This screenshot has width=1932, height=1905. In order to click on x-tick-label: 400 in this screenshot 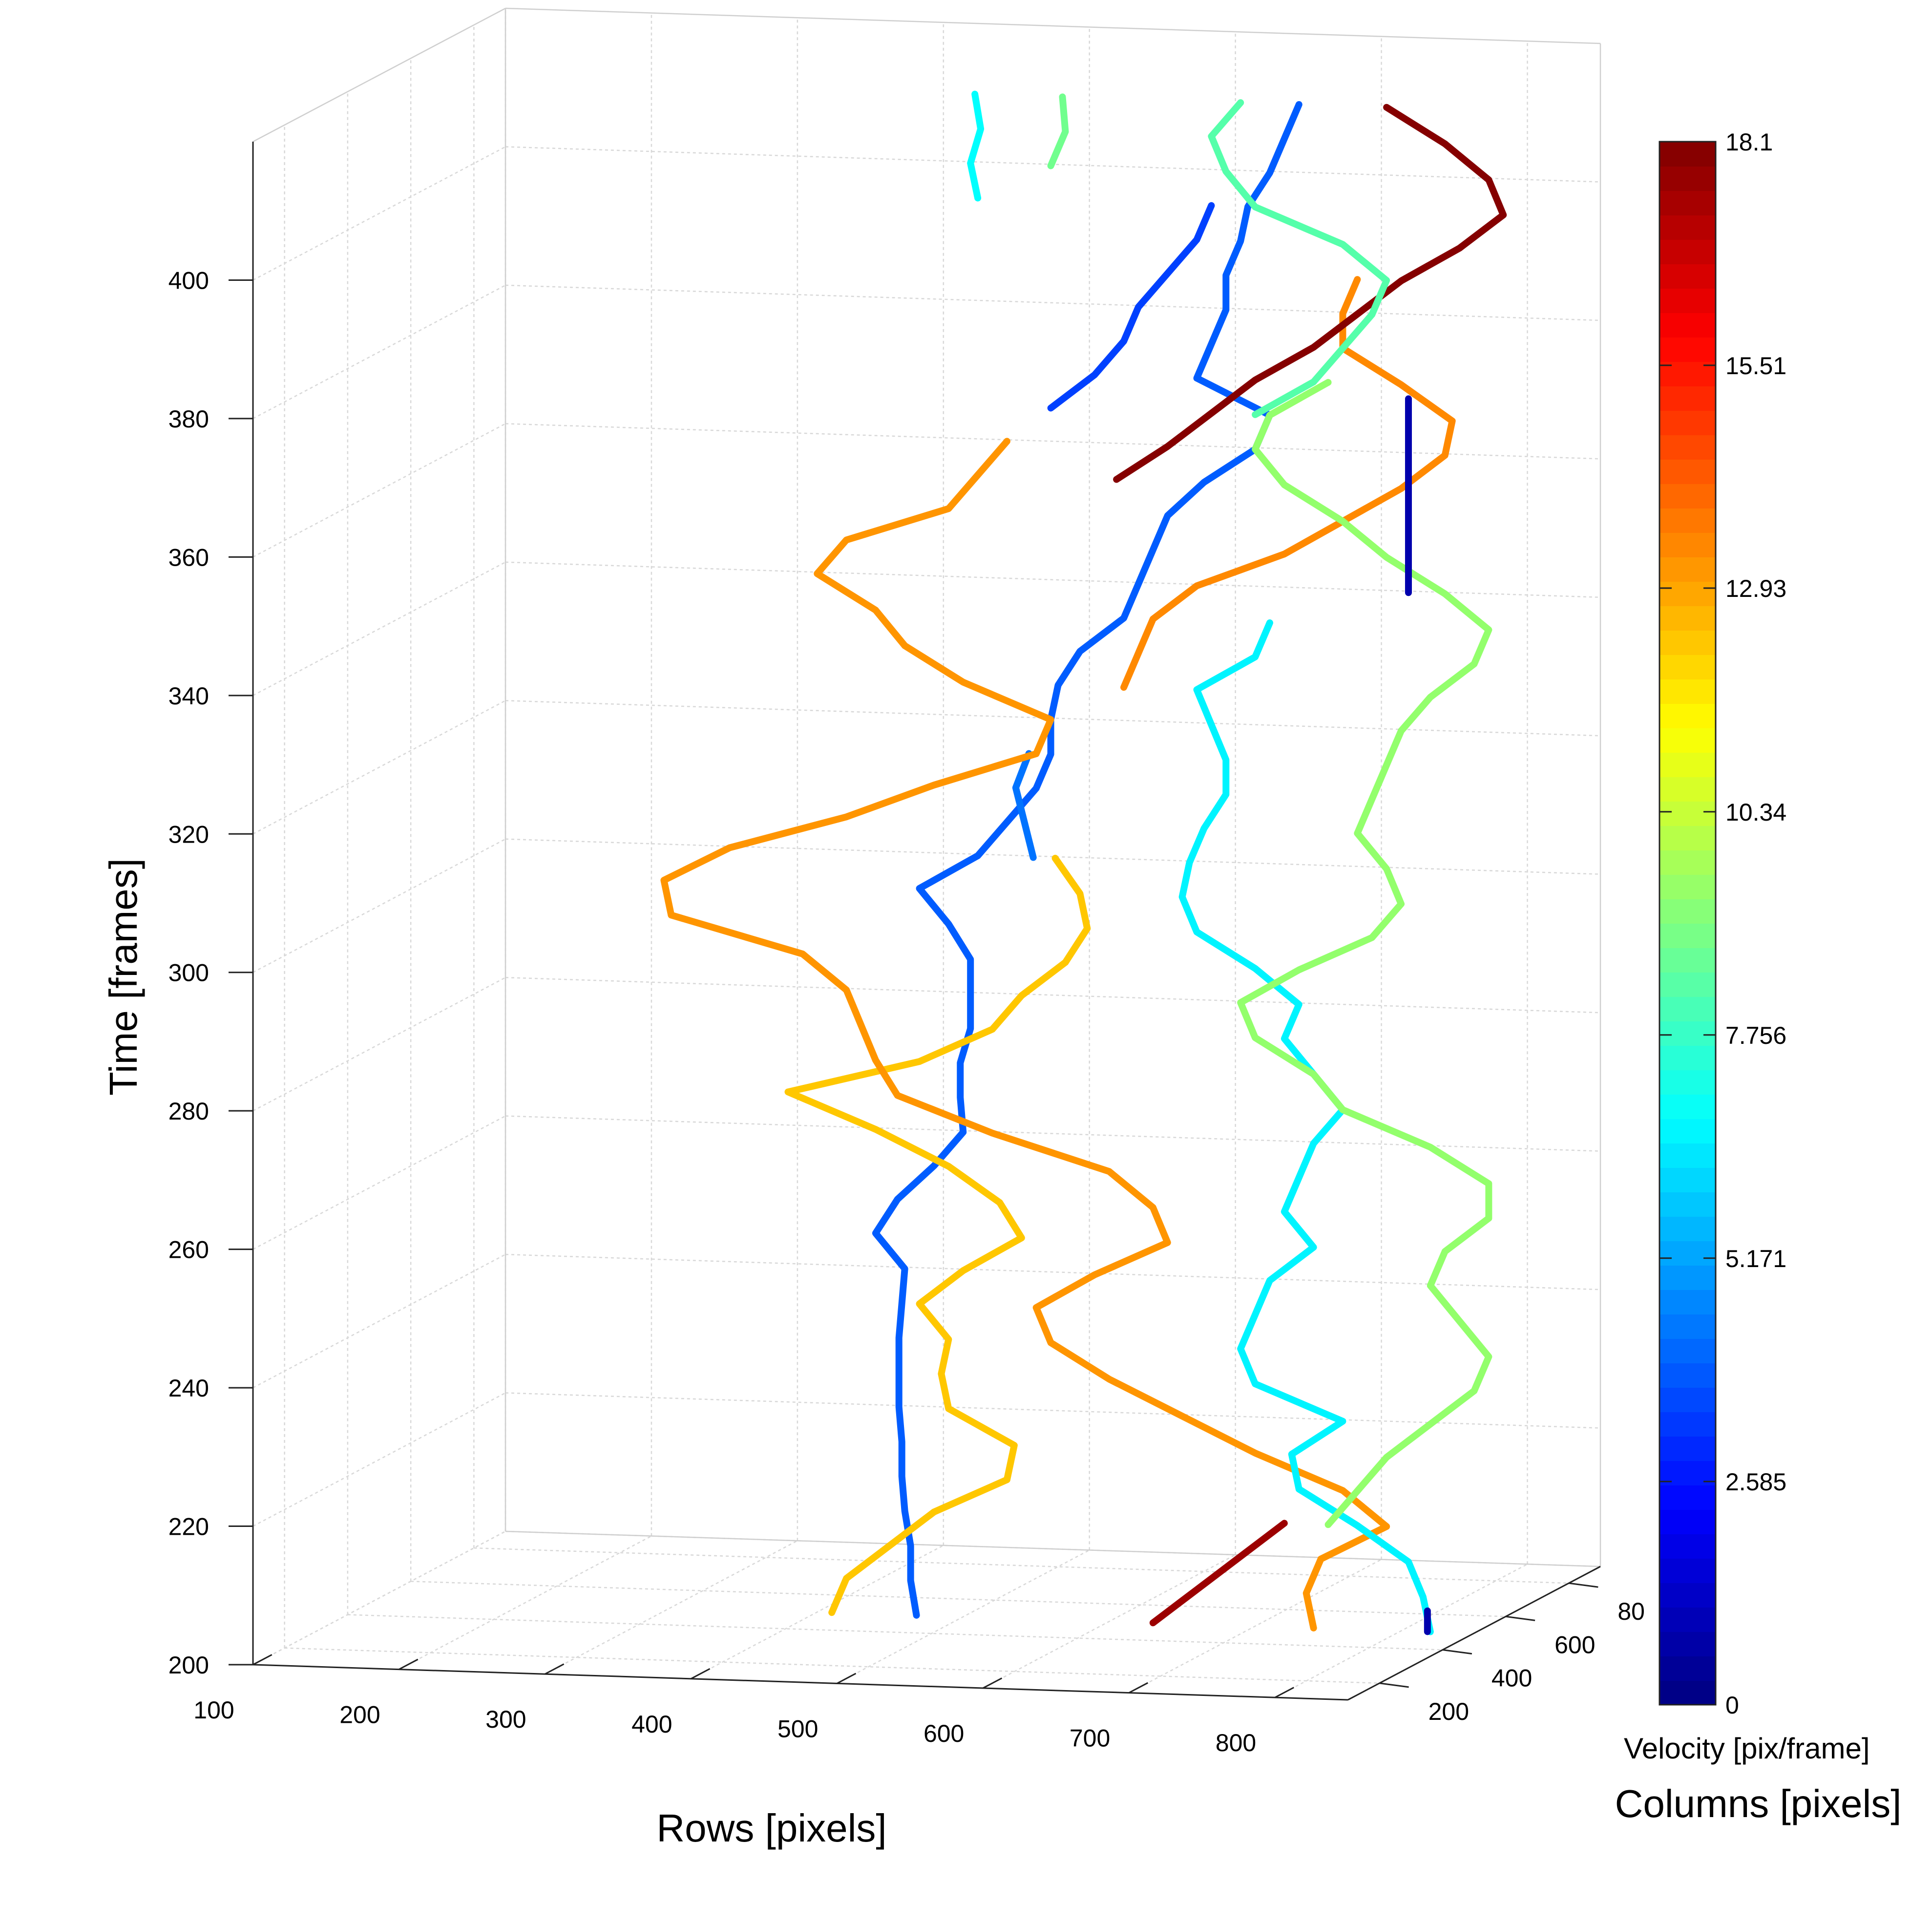, I will do `click(651, 1724)`.